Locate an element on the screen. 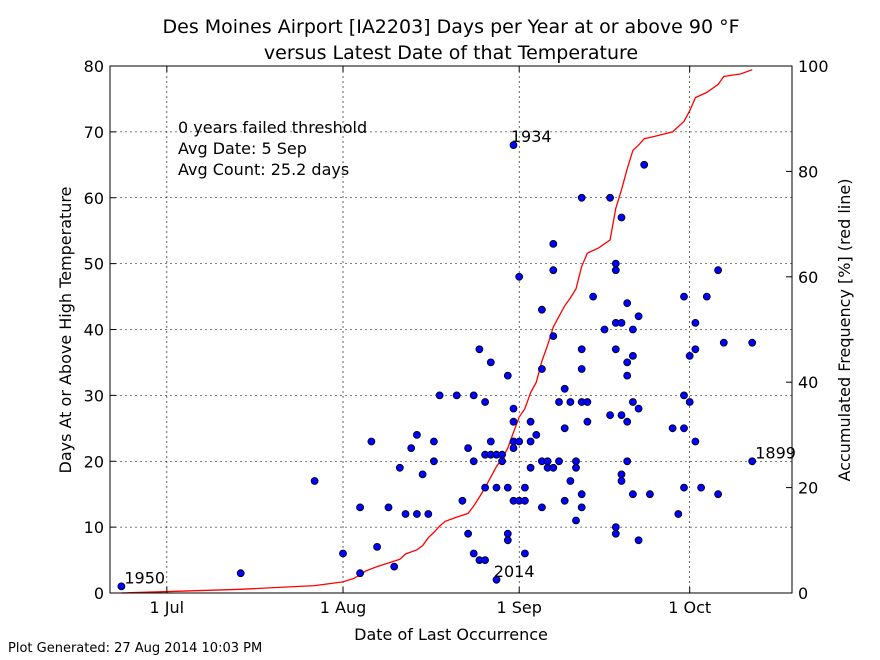 This screenshot has height=660, width=880. y2-axis-label: Accumulated Frequency [%] (red line) is located at coordinates (844, 330).